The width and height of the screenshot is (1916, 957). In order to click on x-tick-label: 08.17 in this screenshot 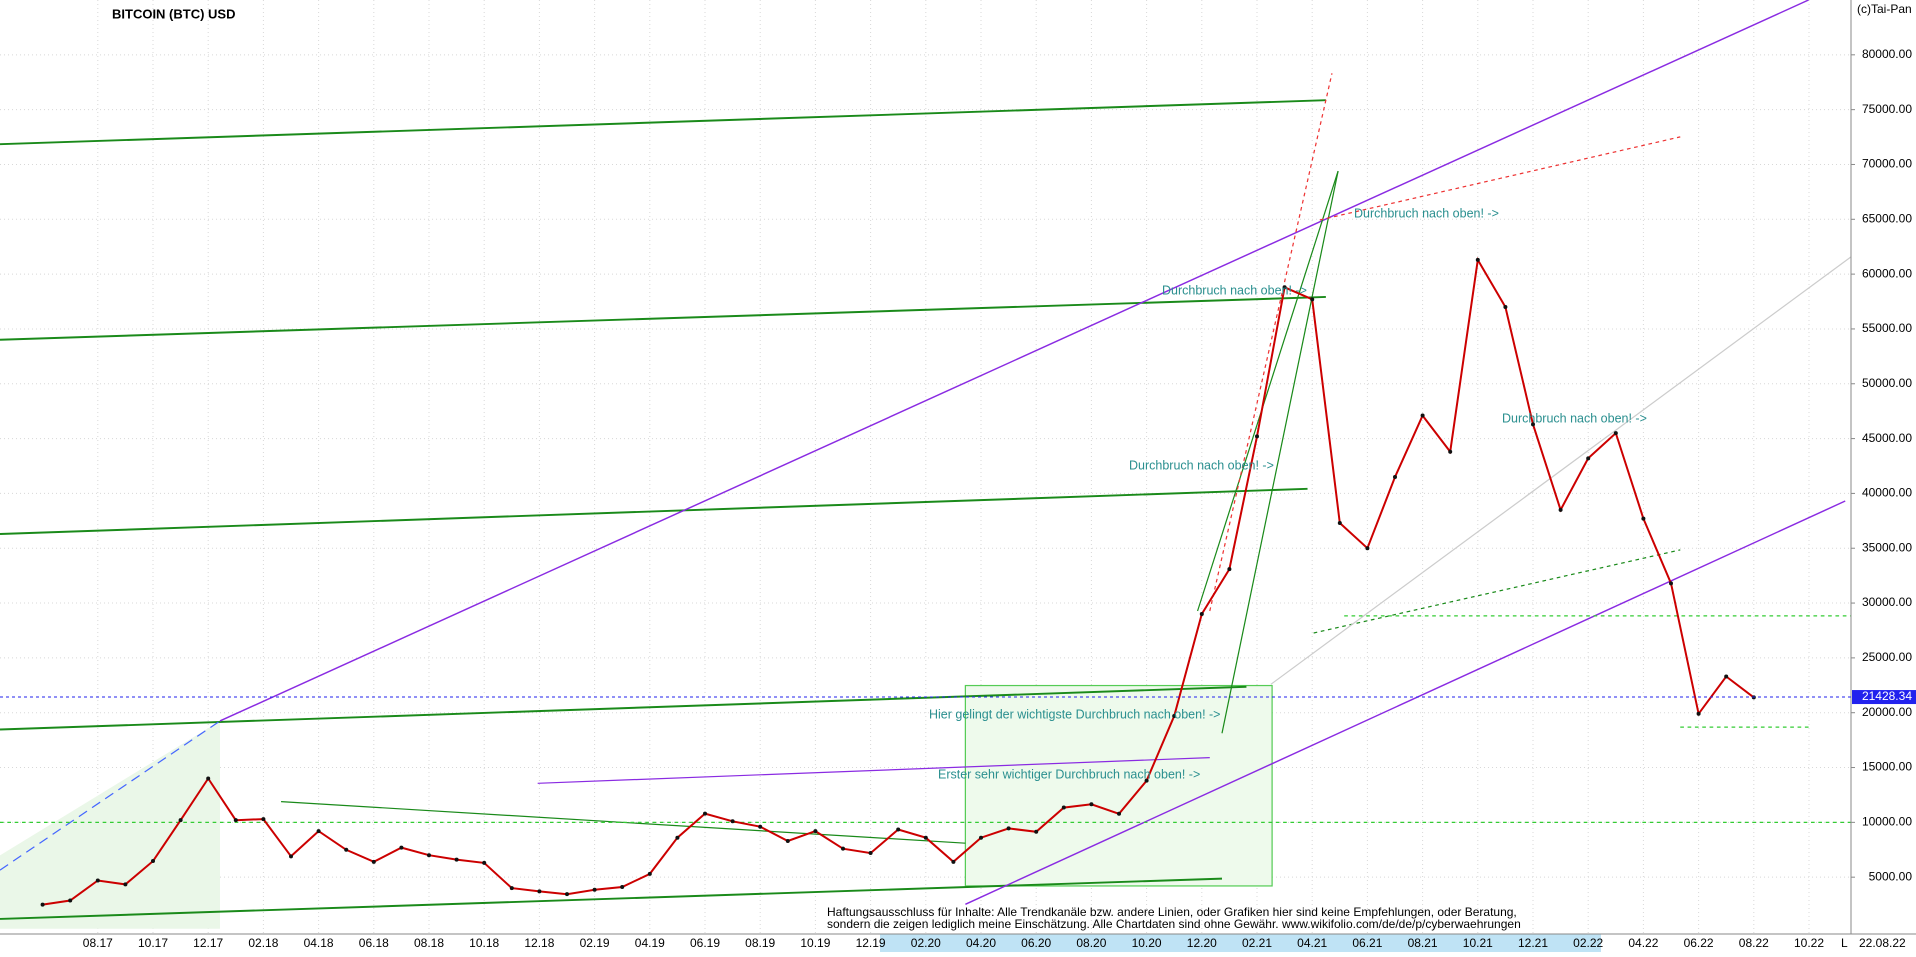, I will do `click(98, 943)`.